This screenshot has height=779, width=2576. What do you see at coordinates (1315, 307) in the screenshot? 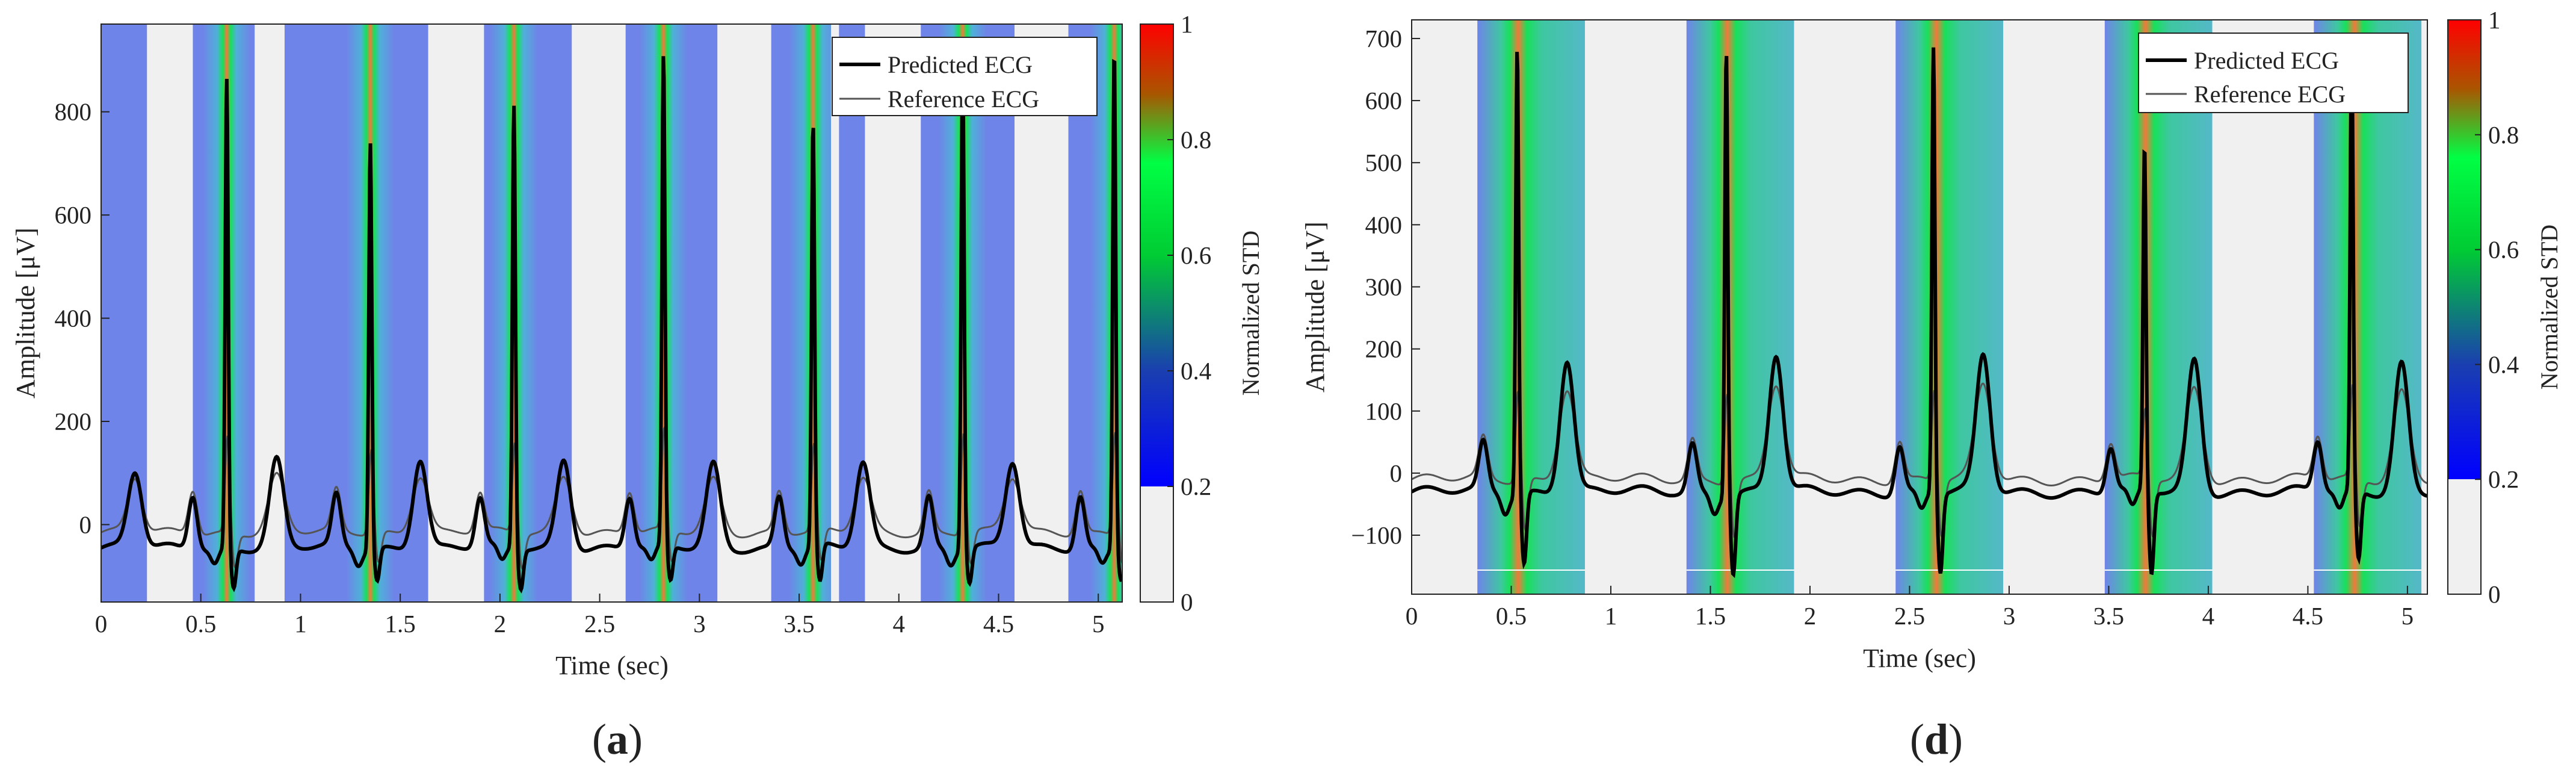
I see `y-axis-label-d: Amplitude [μV]` at bounding box center [1315, 307].